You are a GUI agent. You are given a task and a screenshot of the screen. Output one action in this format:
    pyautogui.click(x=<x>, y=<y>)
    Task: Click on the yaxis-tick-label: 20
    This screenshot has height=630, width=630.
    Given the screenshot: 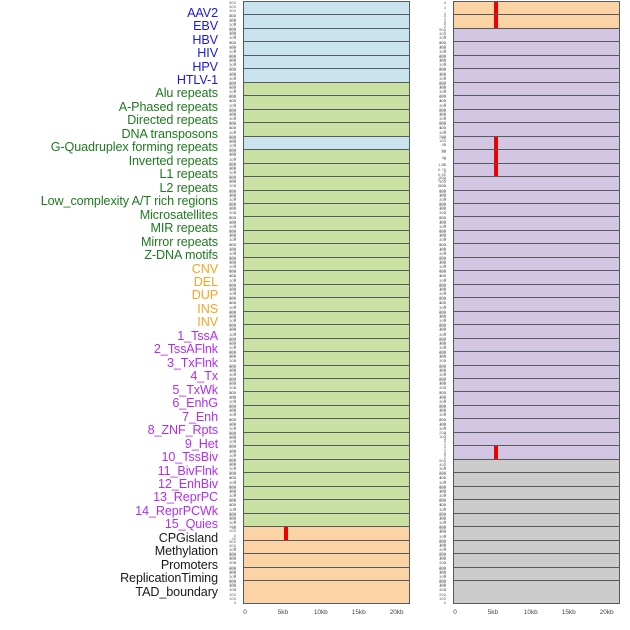 What is the action you would take?
    pyautogui.click(x=443, y=151)
    